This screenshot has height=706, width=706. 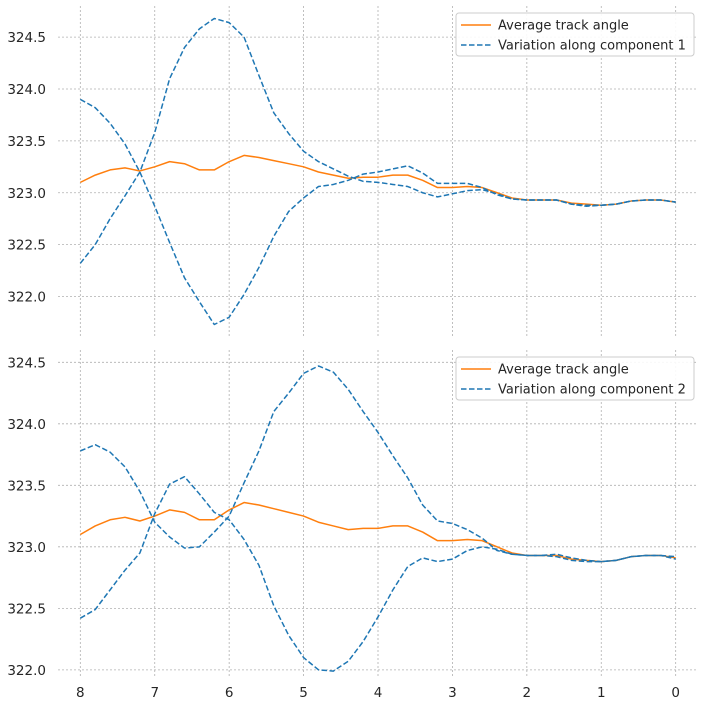 I want to click on x-tick-label: 1, so click(x=601, y=693).